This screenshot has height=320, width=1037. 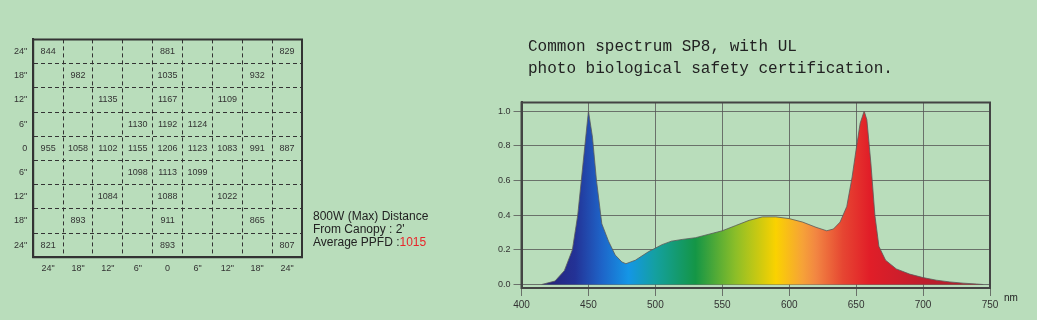 What do you see at coordinates (359, 229) in the screenshot?
I see `text: From Canopy : 2'` at bounding box center [359, 229].